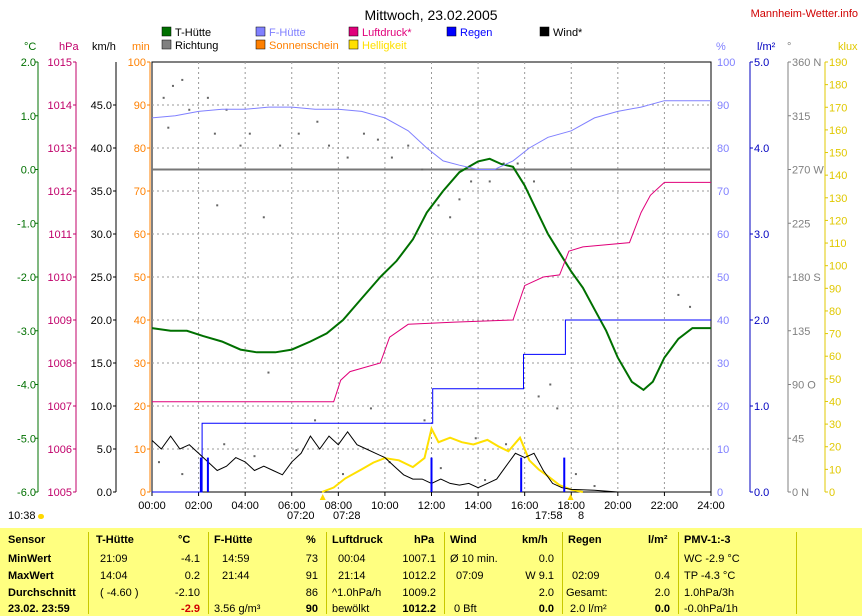  What do you see at coordinates (723, 407) in the screenshot?
I see `axis-label-humidity_pct: 20` at bounding box center [723, 407].